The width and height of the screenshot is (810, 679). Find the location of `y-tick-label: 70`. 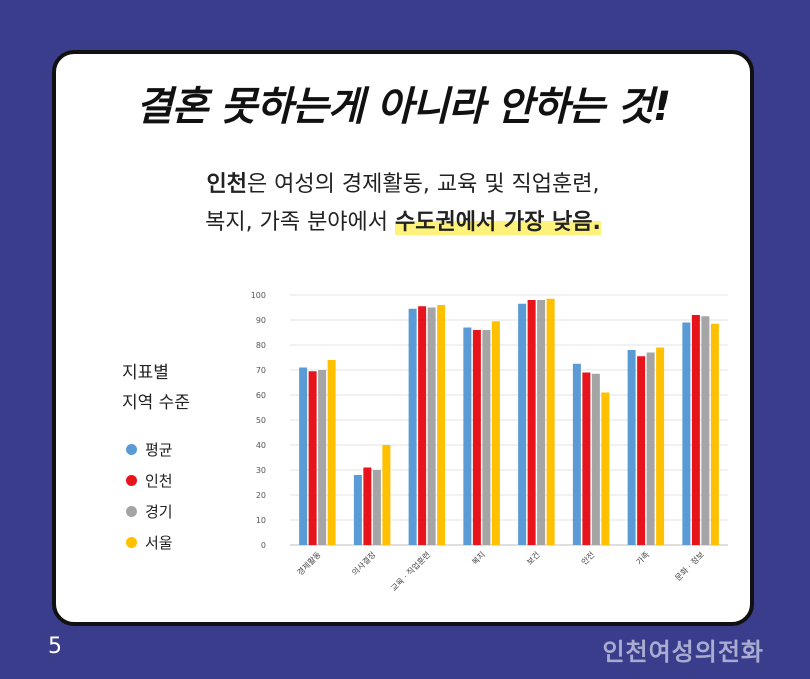

y-tick-label: 70 is located at coordinates (261, 370).